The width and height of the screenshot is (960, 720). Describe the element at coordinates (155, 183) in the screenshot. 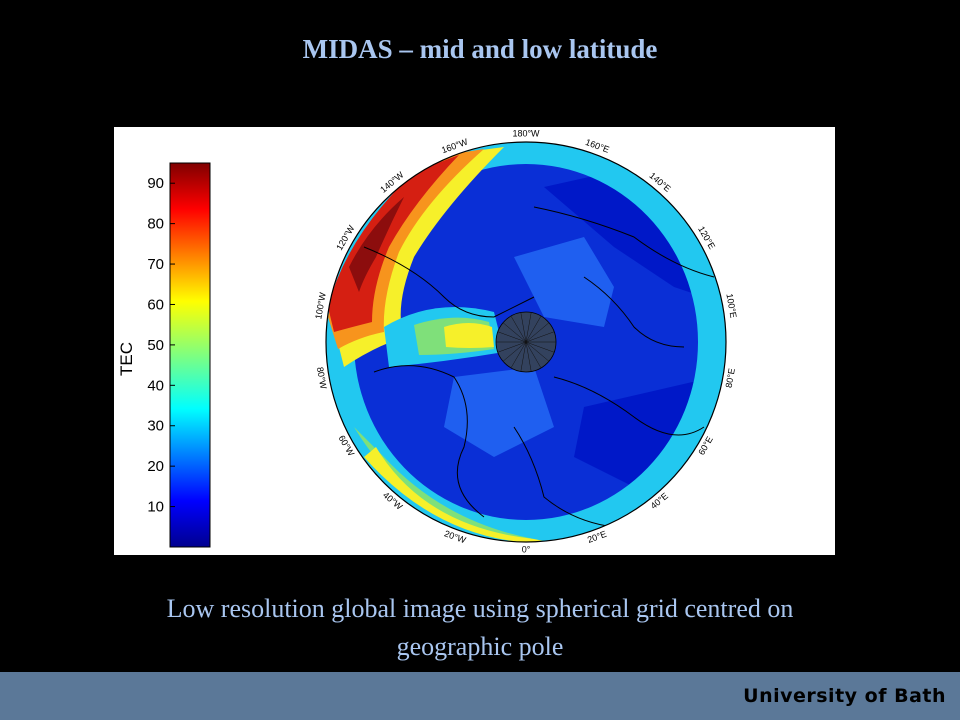

I see `colorbar-tick-label: 90` at that location.